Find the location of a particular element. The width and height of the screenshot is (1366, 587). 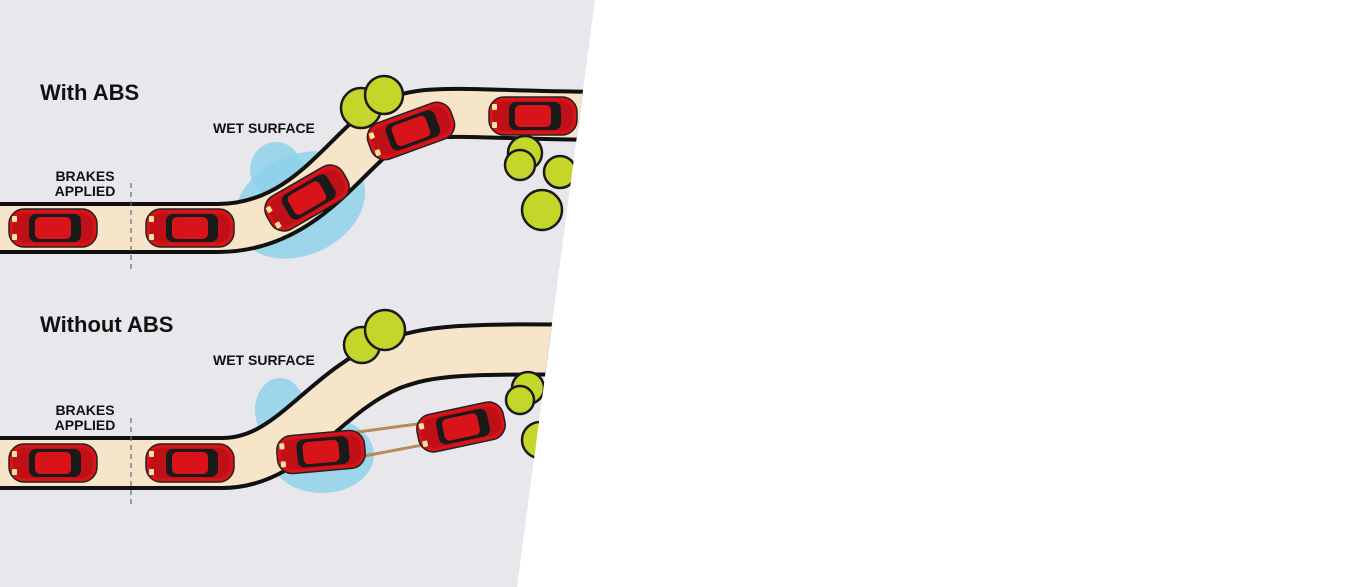

section-title: With ABS is located at coordinates (89, 92).